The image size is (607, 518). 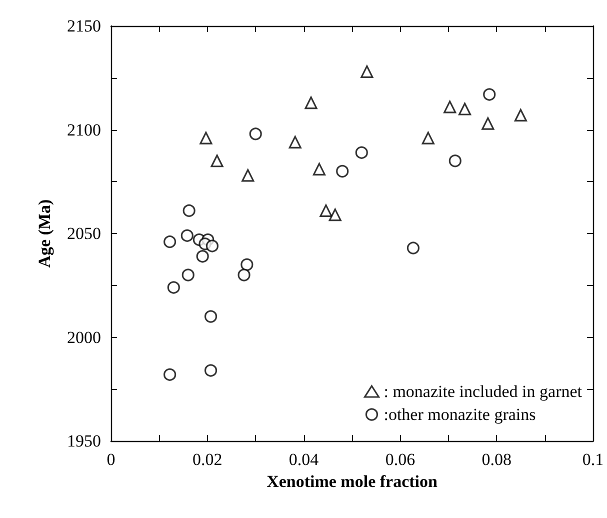 I want to click on legend-label: :other monazite grains, so click(x=460, y=414).